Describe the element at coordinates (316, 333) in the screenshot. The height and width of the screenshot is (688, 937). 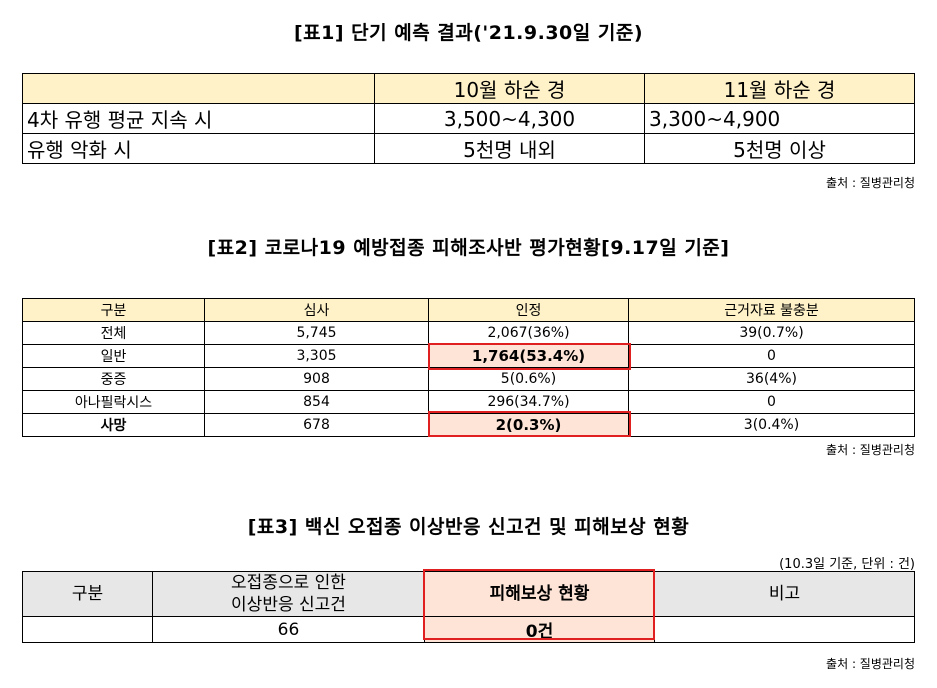
I see `table-cell: 5,745` at that location.